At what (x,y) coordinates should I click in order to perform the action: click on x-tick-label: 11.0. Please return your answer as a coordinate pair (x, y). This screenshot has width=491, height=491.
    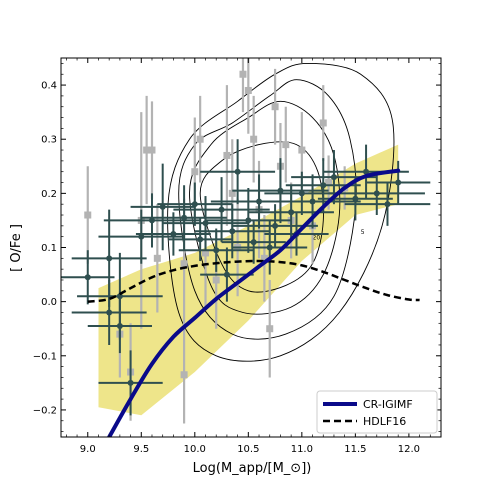
    Looking at the image, I should click on (302, 449).